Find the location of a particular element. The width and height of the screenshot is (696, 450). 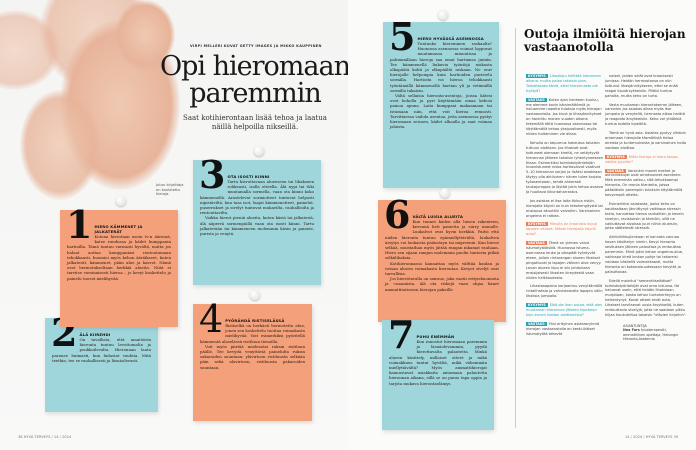

article-title: Outoja ilmiöitä hierojan vastaanotolla is located at coordinates (605, 40).